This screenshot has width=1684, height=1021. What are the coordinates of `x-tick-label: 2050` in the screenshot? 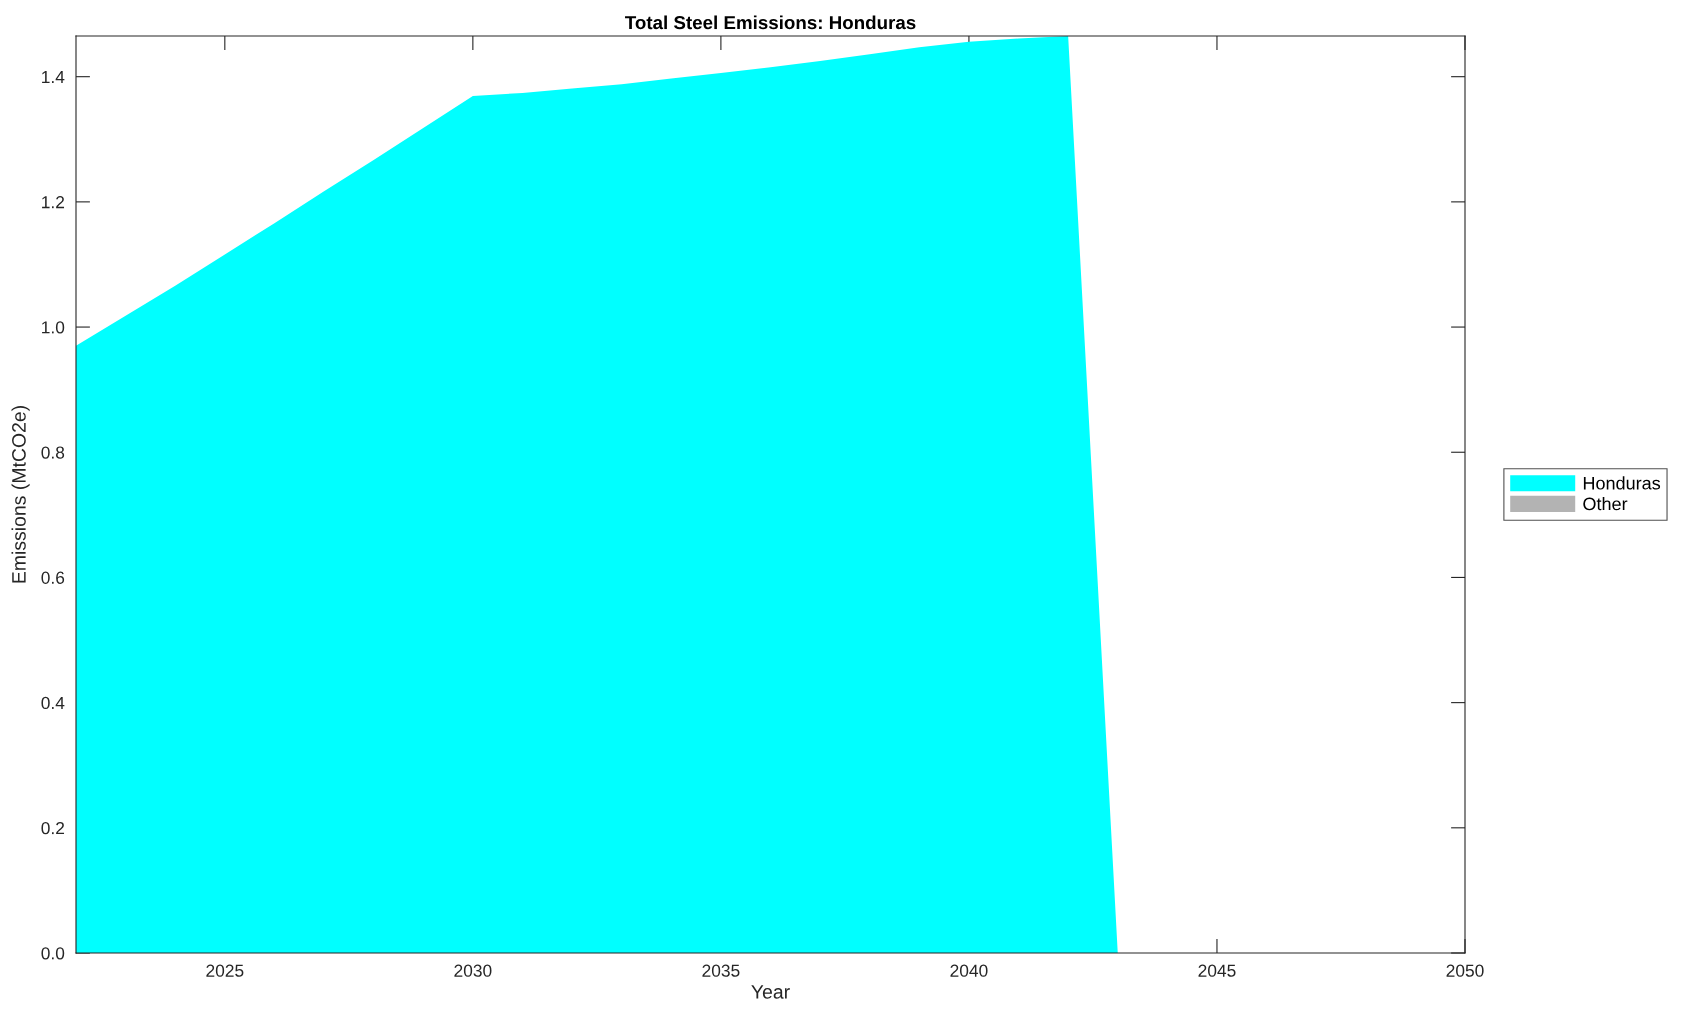 It's located at (1465, 970).